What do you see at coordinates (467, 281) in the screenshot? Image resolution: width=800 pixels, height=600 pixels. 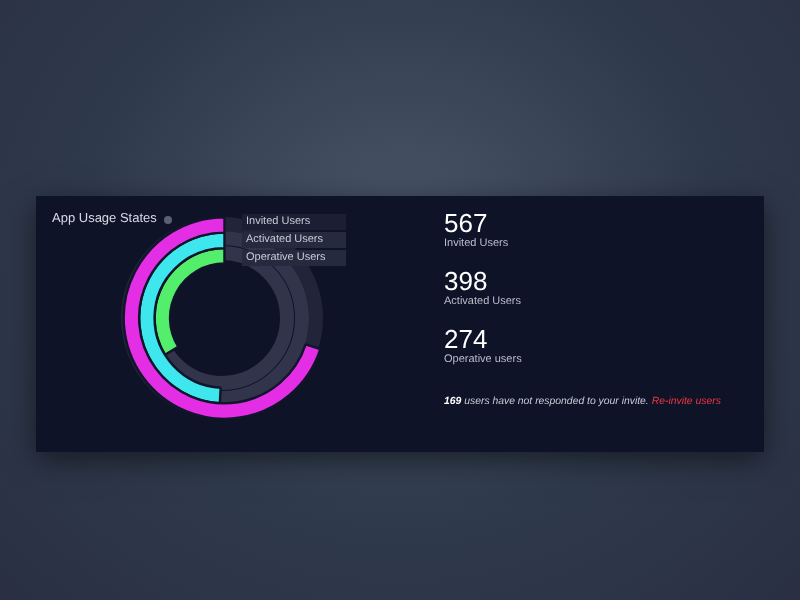 I see `data-label: 398` at bounding box center [467, 281].